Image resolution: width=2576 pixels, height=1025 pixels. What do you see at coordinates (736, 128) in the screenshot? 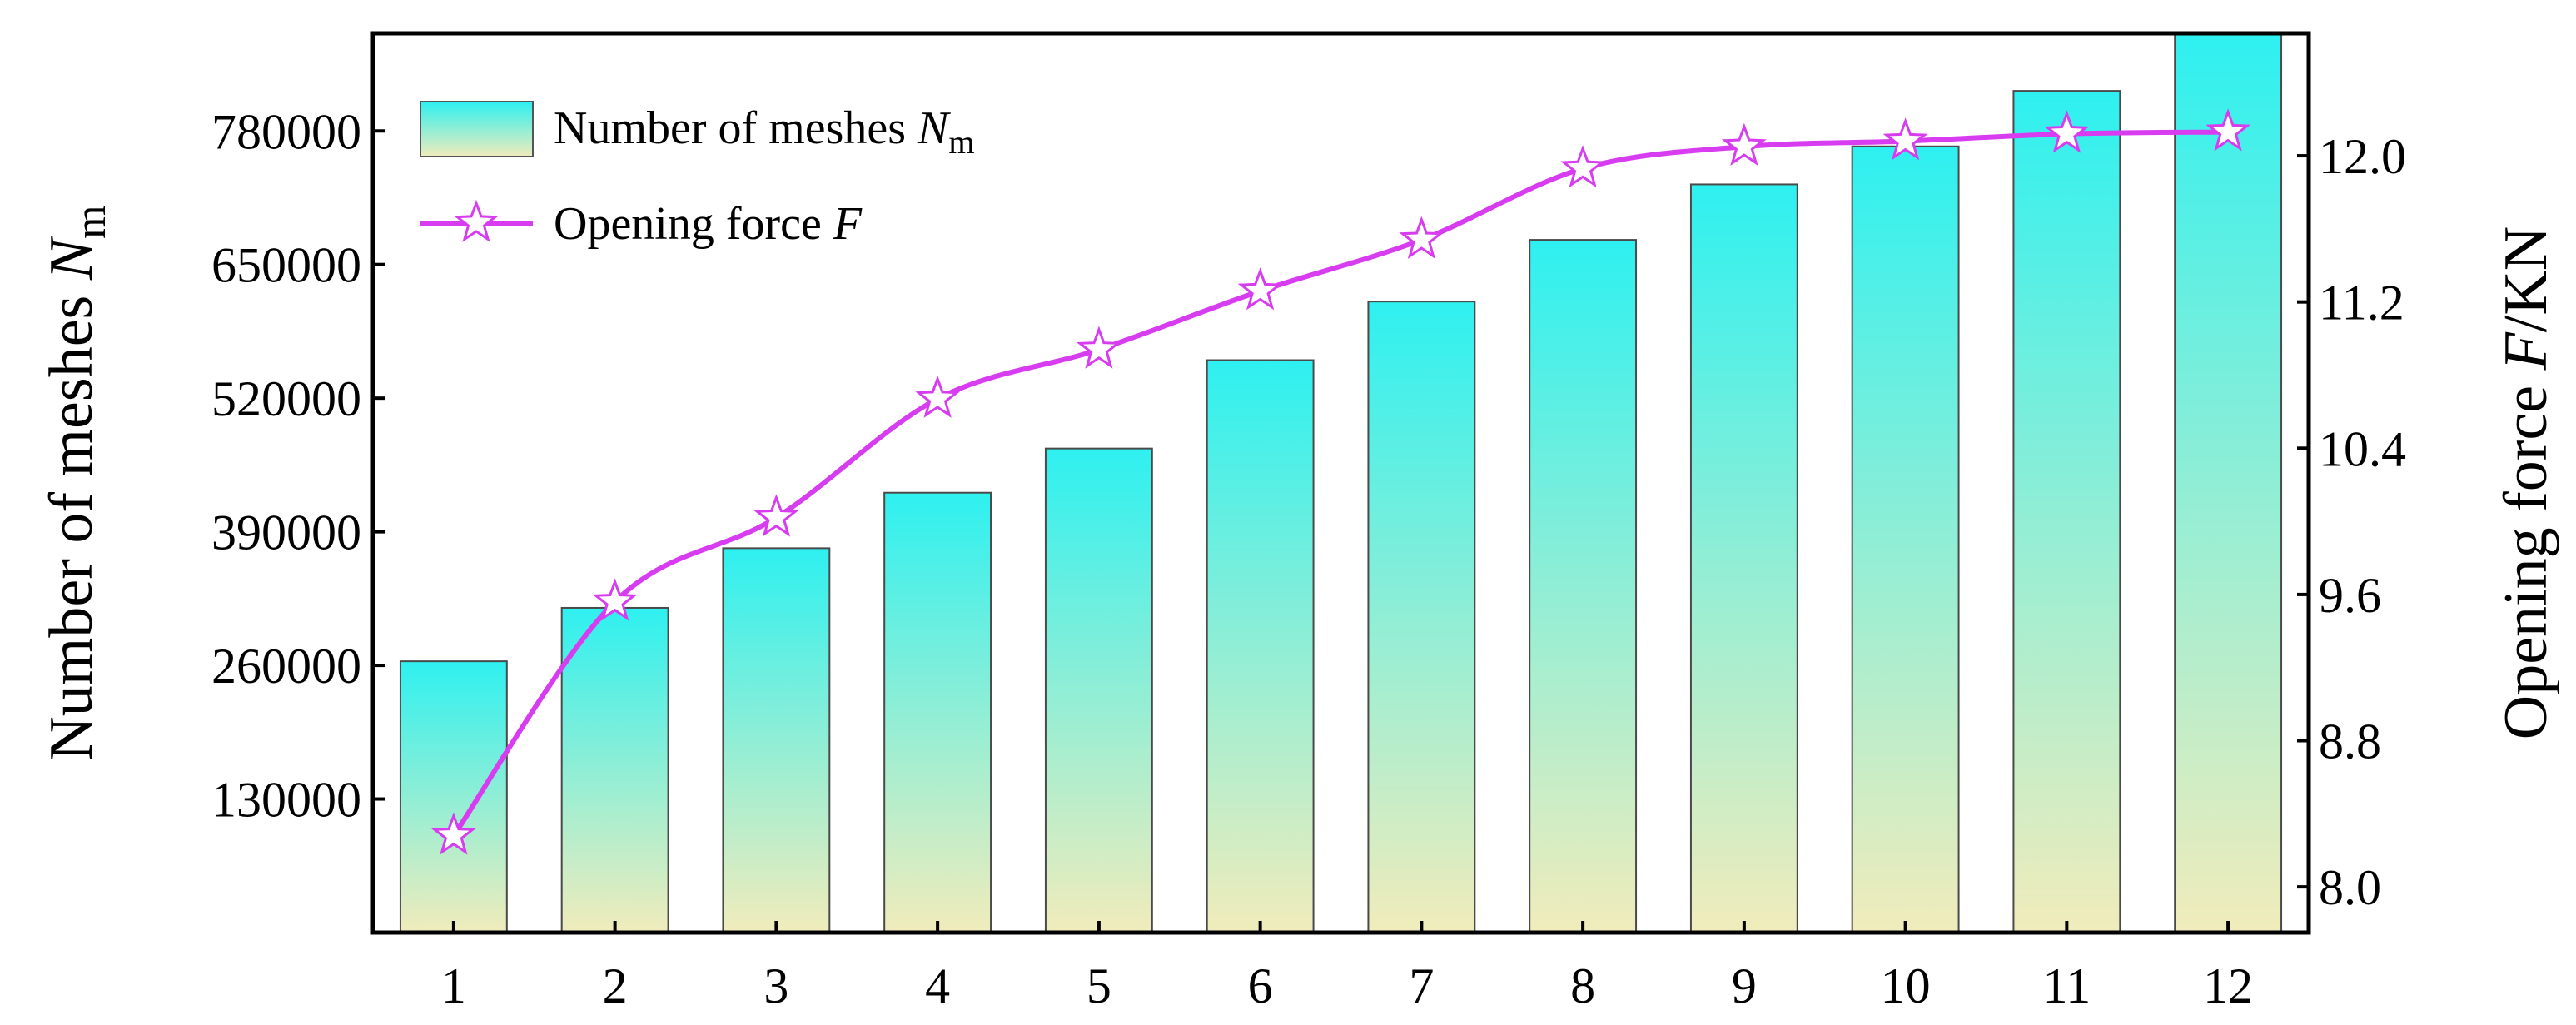
I see `legend-bar-label-text: Number of meshes` at bounding box center [736, 128].